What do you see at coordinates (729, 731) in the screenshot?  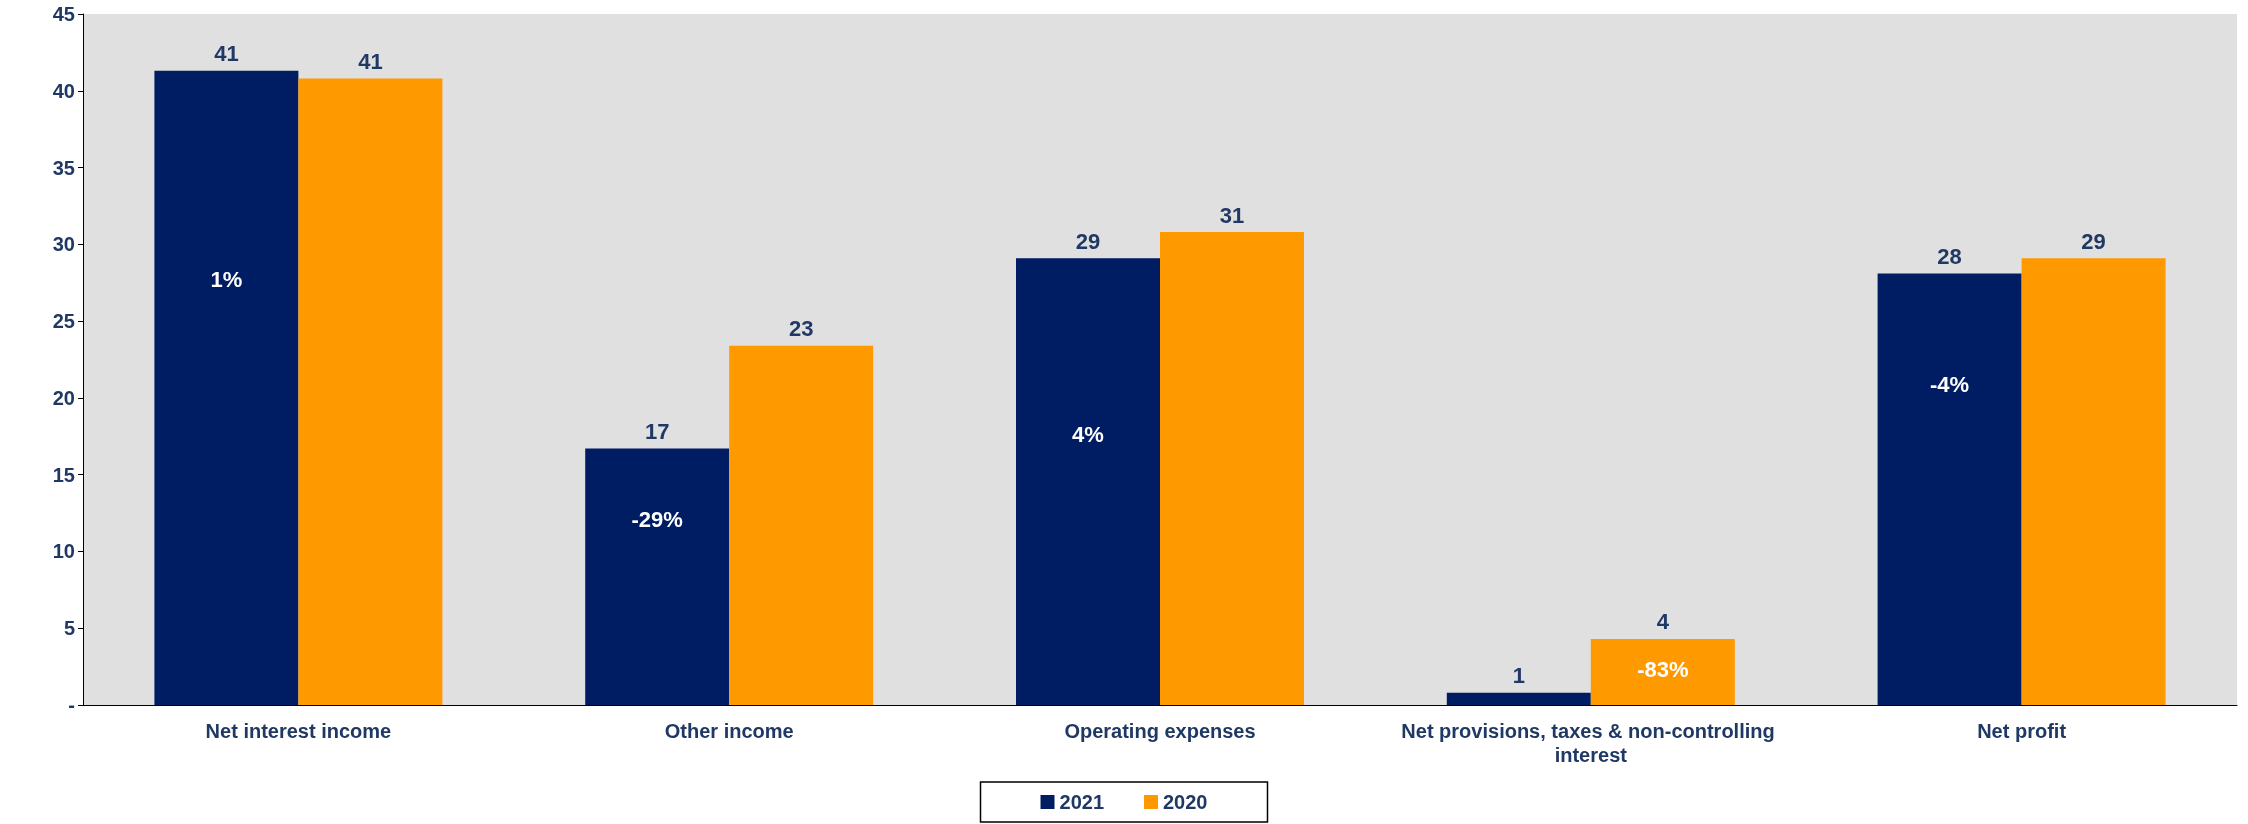 I see `x-tick-label: Other income` at bounding box center [729, 731].